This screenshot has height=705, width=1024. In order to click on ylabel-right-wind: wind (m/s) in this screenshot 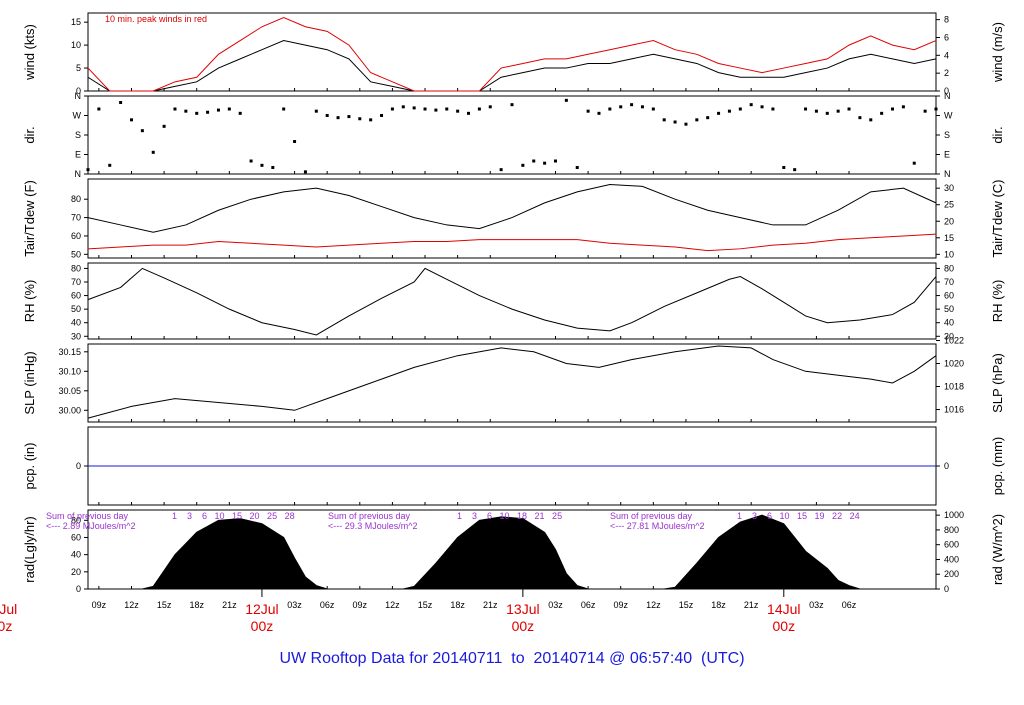, I will do `click(997, 52)`.